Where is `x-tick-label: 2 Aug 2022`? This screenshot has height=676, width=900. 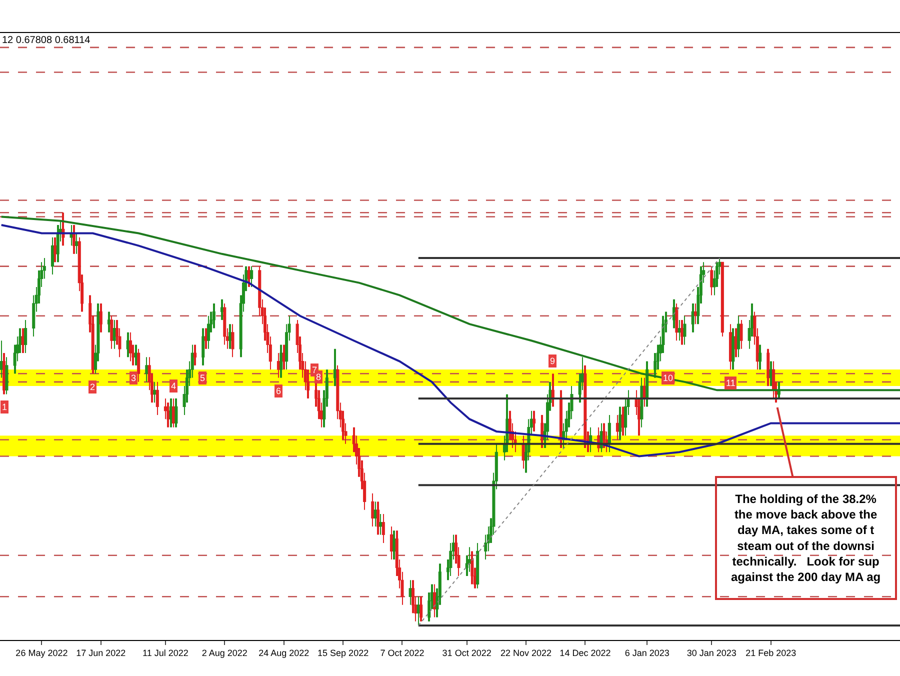
x-tick-label: 2 Aug 2022 is located at coordinates (225, 653).